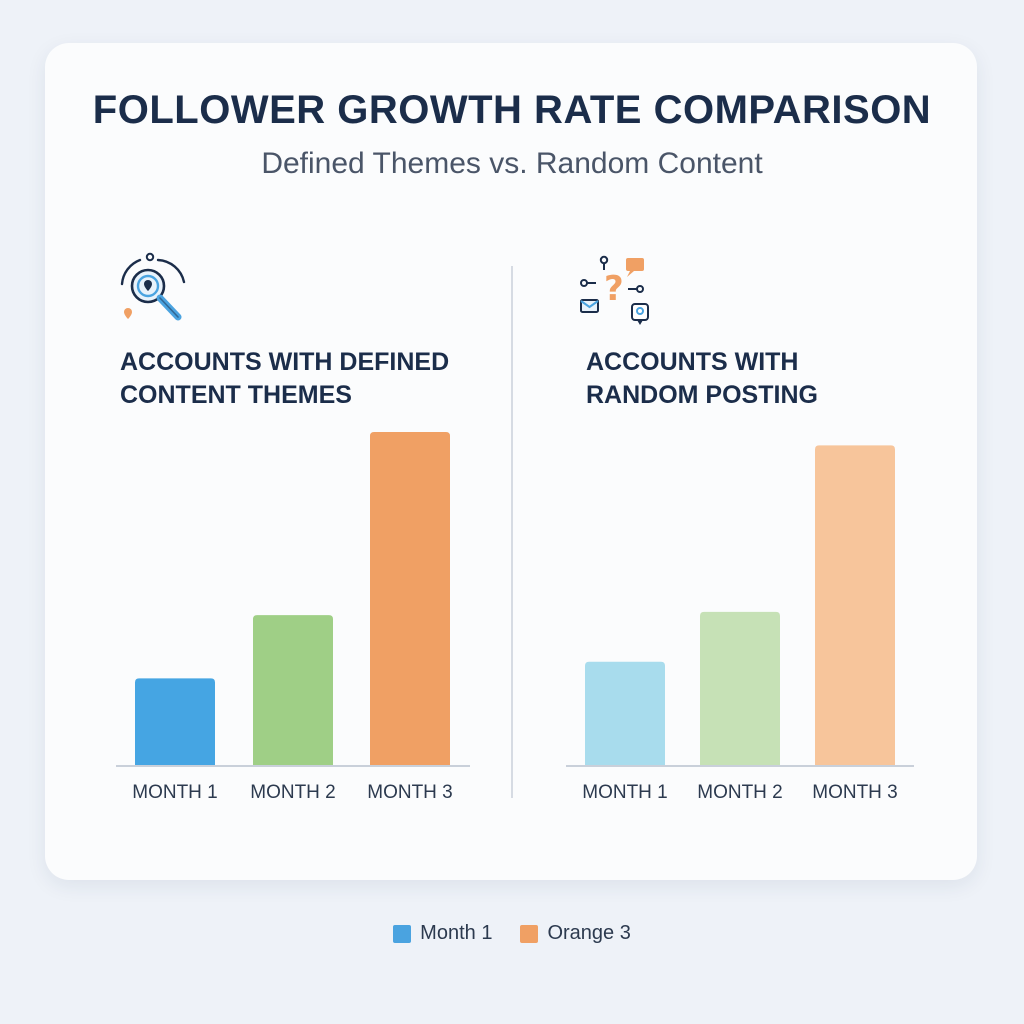 This screenshot has width=1024, height=1024. I want to click on magnifier-location-icon, so click(153, 286).